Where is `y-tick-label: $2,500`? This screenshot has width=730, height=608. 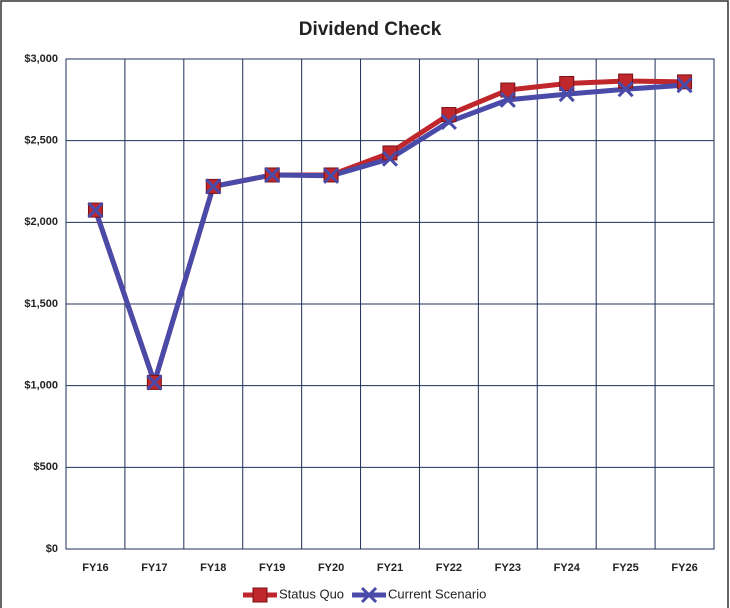
y-tick-label: $2,500 is located at coordinates (41, 141).